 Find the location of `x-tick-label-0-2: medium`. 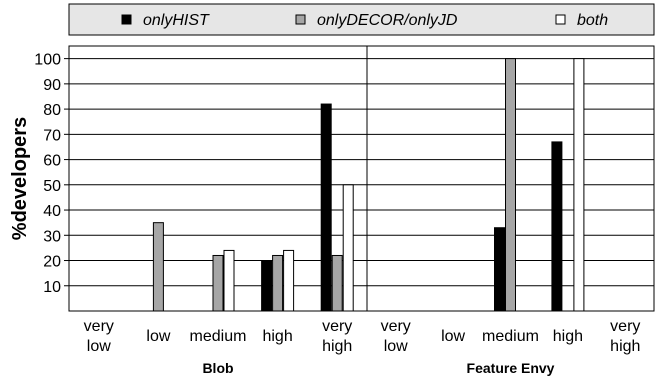

x-tick-label-0-2: medium is located at coordinates (218, 336).